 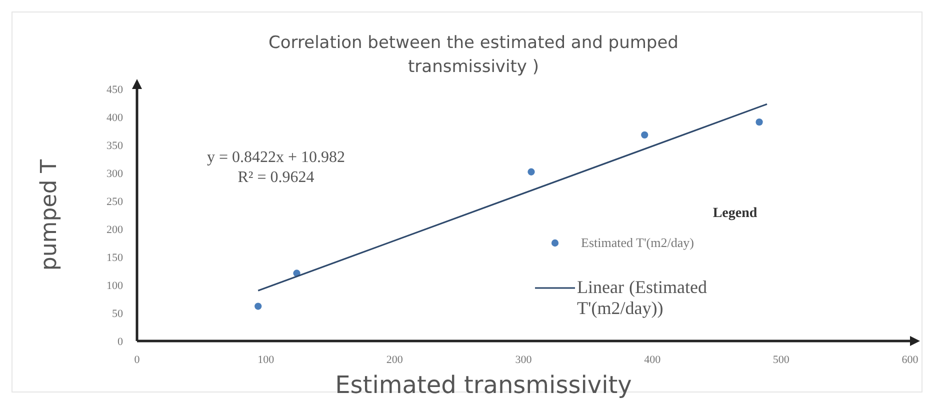 I want to click on annotation: R² = 0.9624, so click(x=276, y=177).